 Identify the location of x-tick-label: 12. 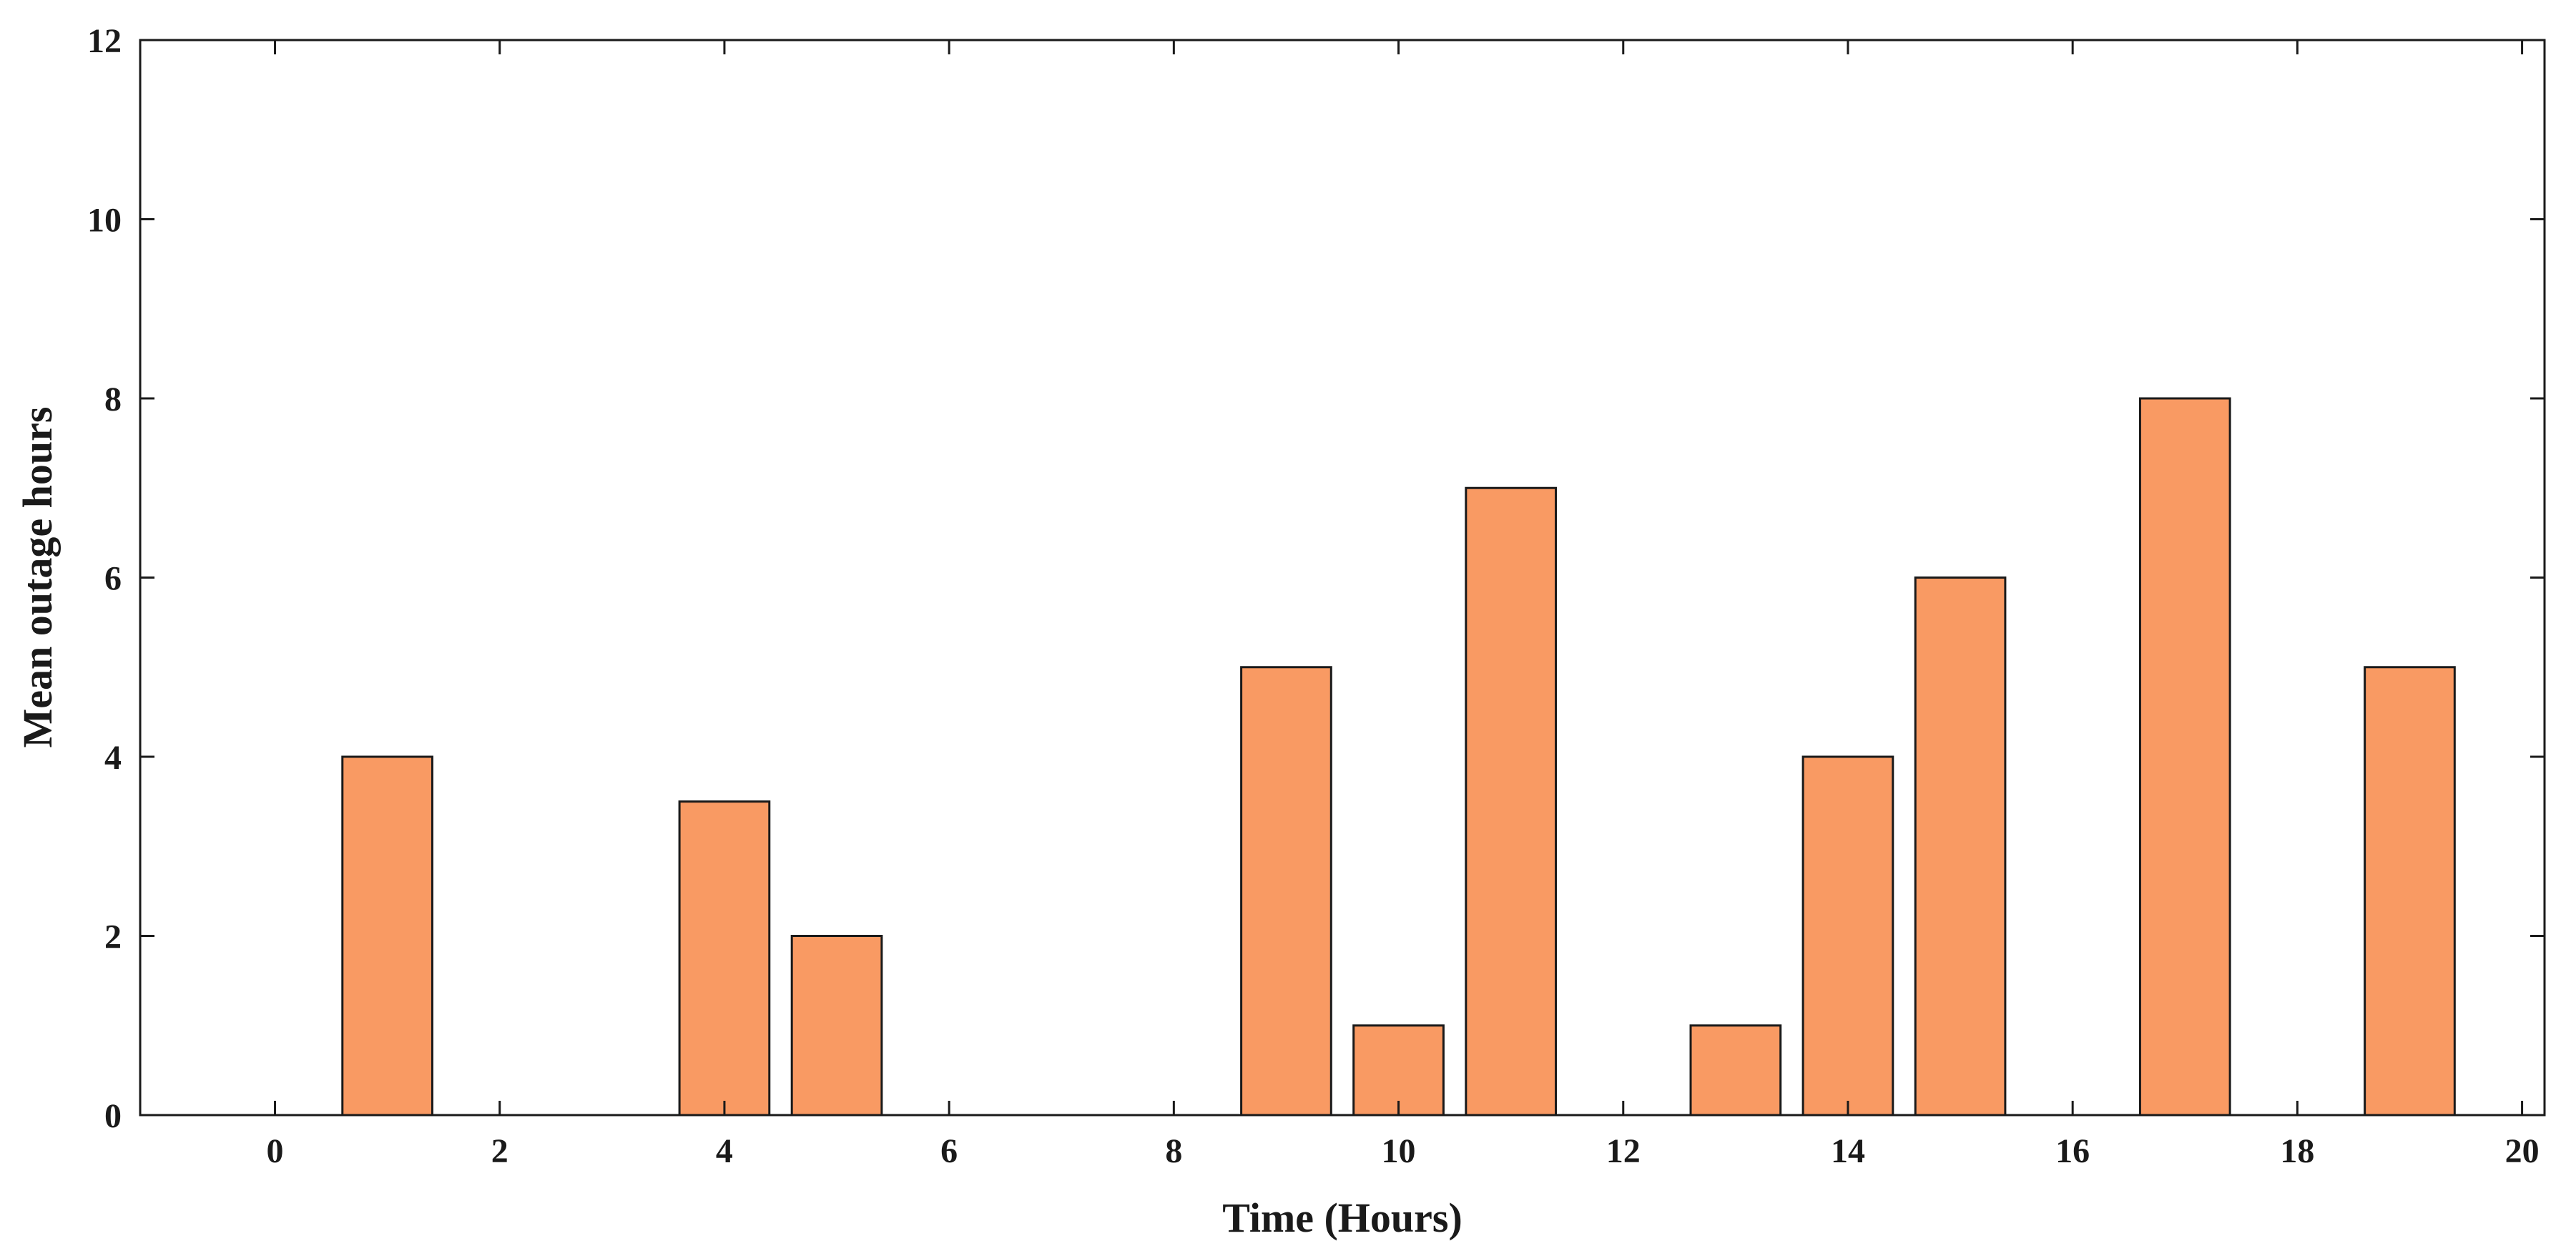
(1624, 1151).